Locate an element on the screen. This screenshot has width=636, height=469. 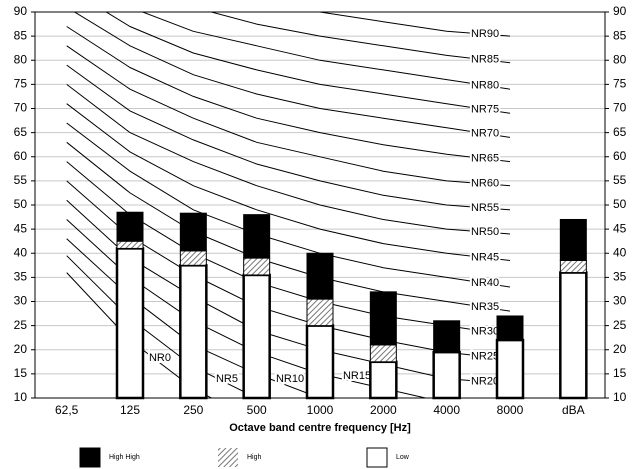
x-tick-label: 125 is located at coordinates (130, 410).